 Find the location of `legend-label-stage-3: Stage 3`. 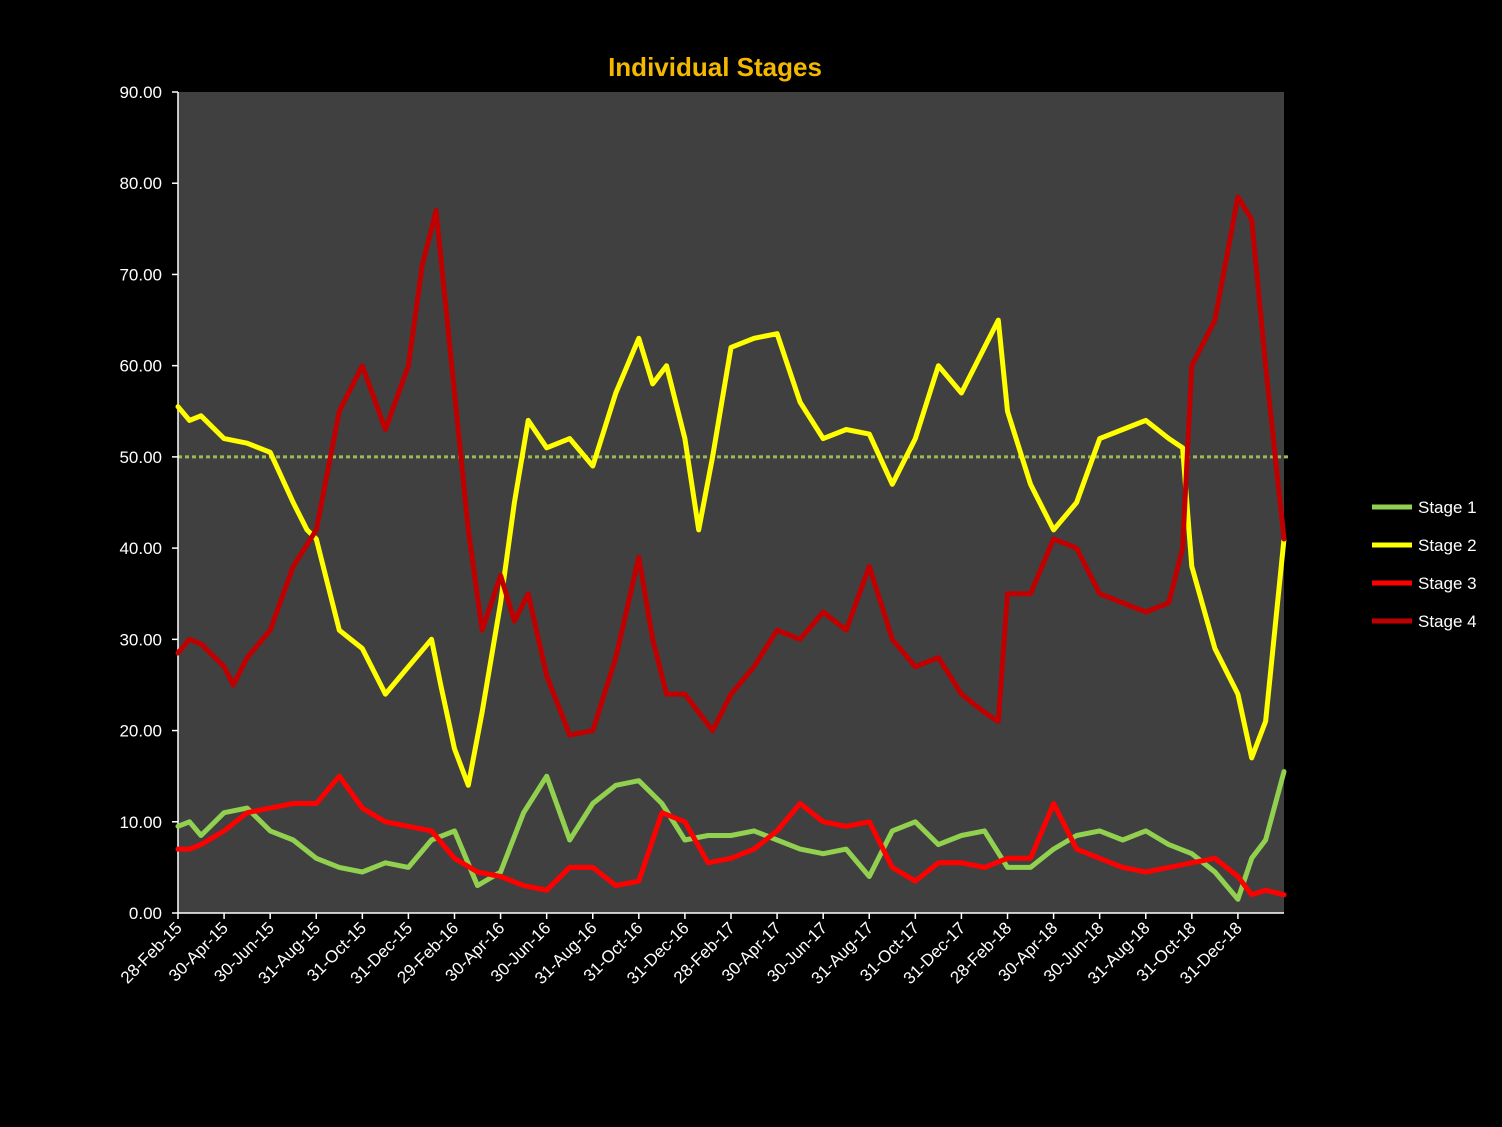

legend-label-stage-3: Stage 3 is located at coordinates (1447, 583).